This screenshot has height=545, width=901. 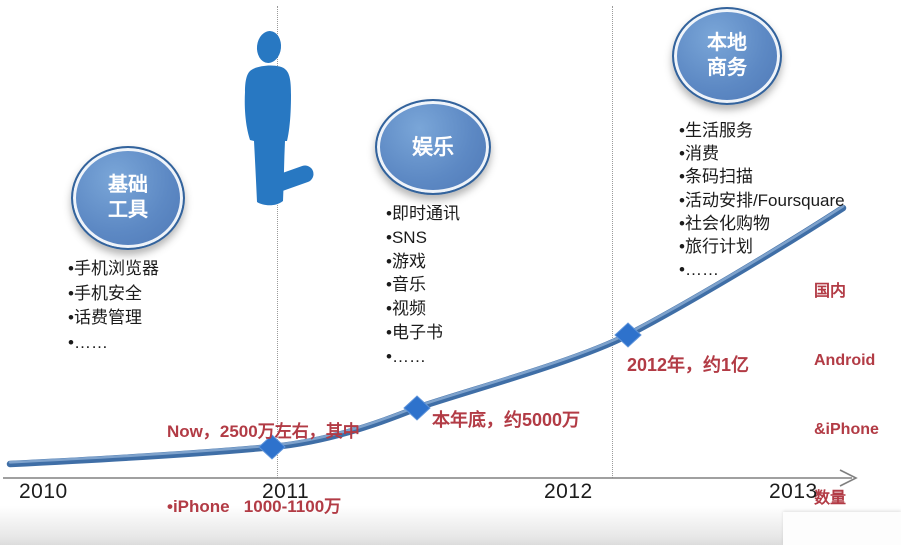 I want to click on circle-label-line: 商务, so click(x=727, y=68).